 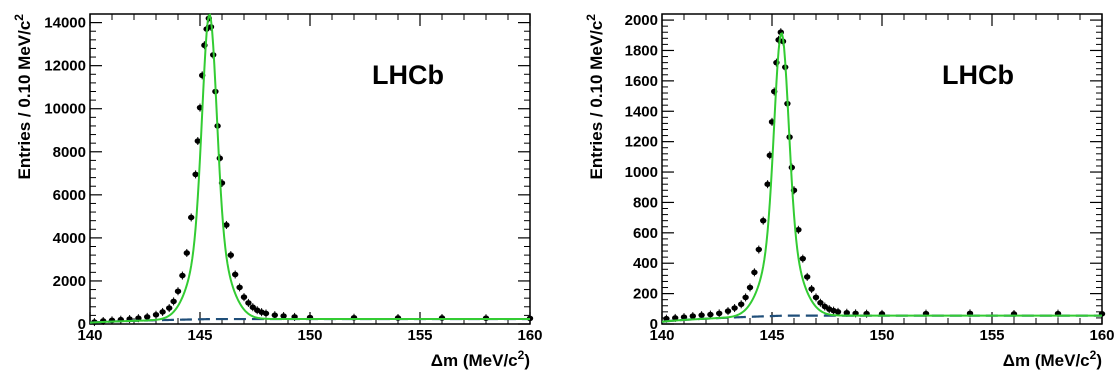 I want to click on left-y-tick-labels: 0 2000 4000 6000 8000 10000 12000 14000, so click(x=65, y=174).